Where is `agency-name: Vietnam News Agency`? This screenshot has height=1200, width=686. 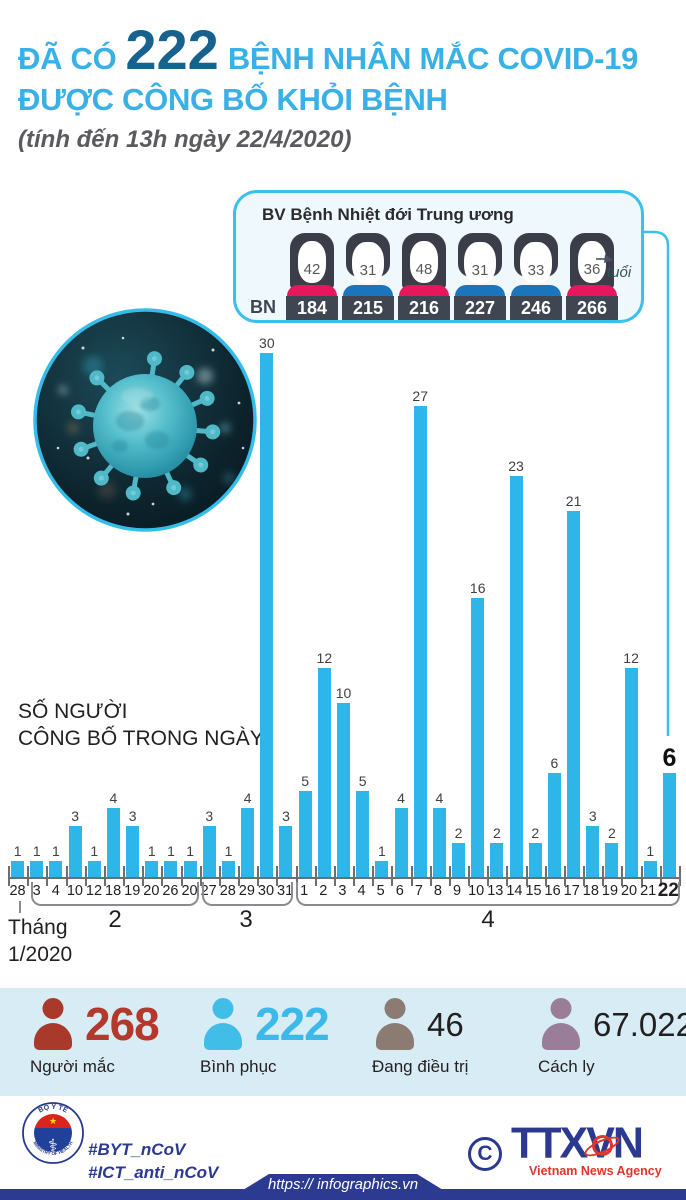
agency-name: Vietnam News Agency is located at coordinates (595, 1171).